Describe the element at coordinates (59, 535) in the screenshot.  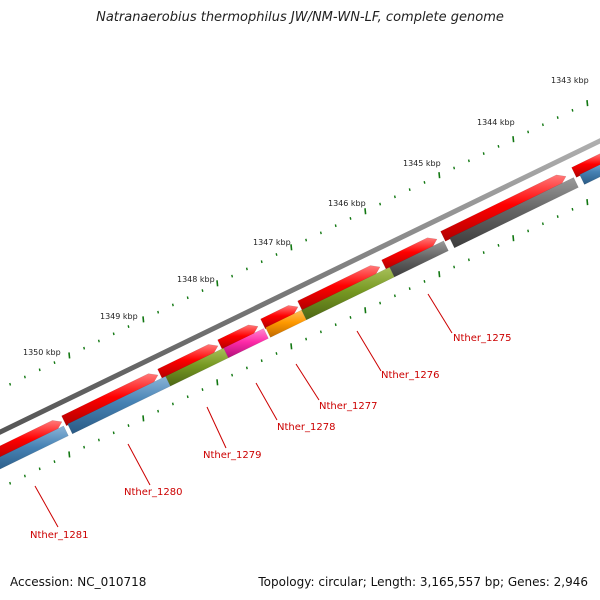
I see `gene-label-nther-1281: Nther_1281` at that location.